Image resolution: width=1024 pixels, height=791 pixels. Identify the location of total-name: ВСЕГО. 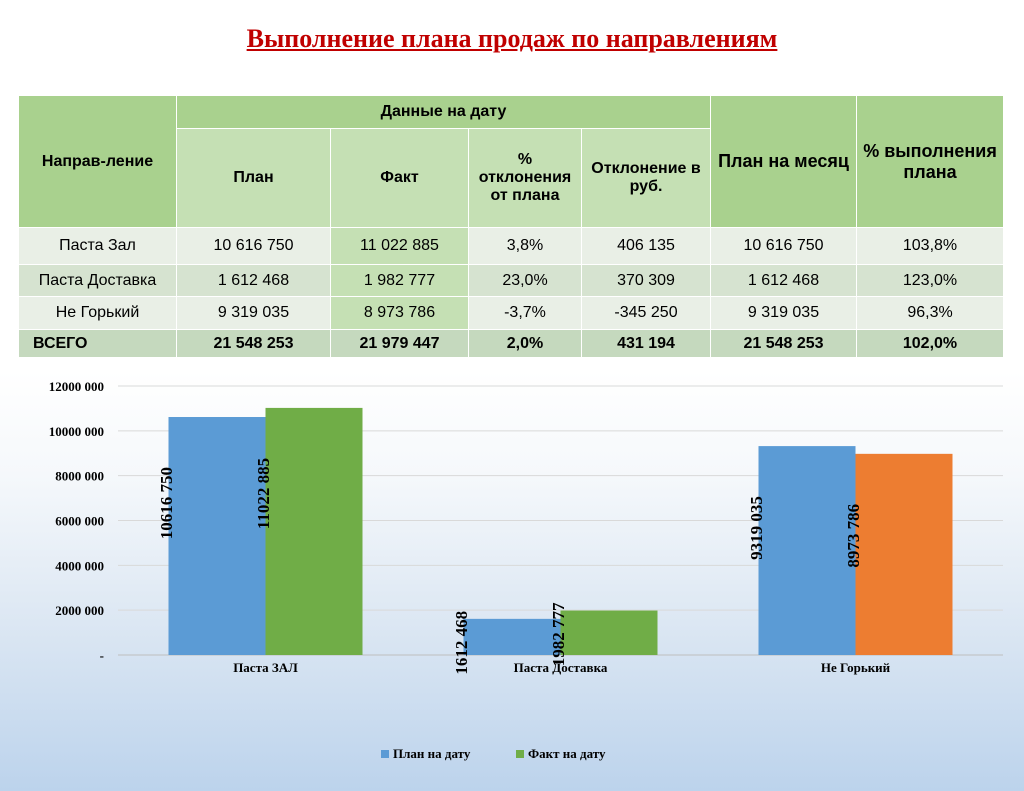
(97, 343).